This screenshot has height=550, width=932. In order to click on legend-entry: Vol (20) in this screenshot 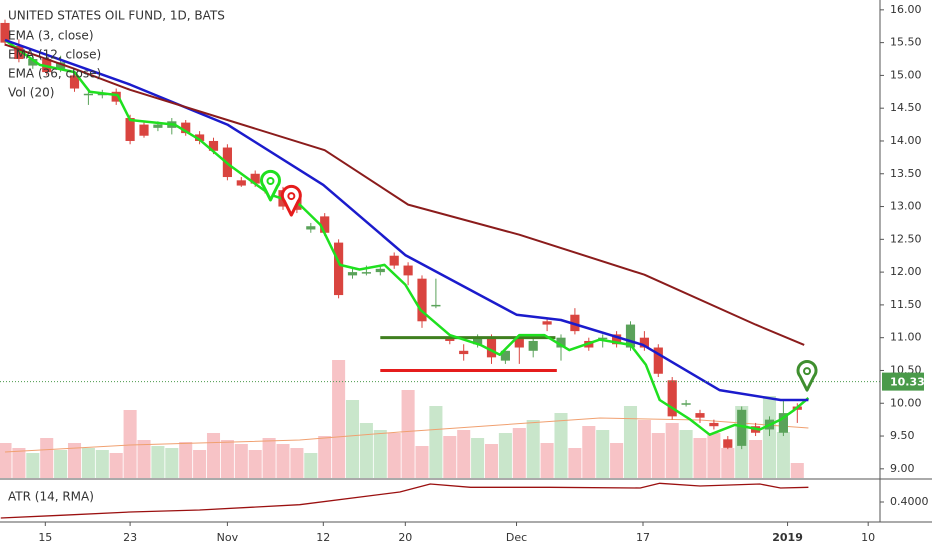, I will do `click(31, 93)`.